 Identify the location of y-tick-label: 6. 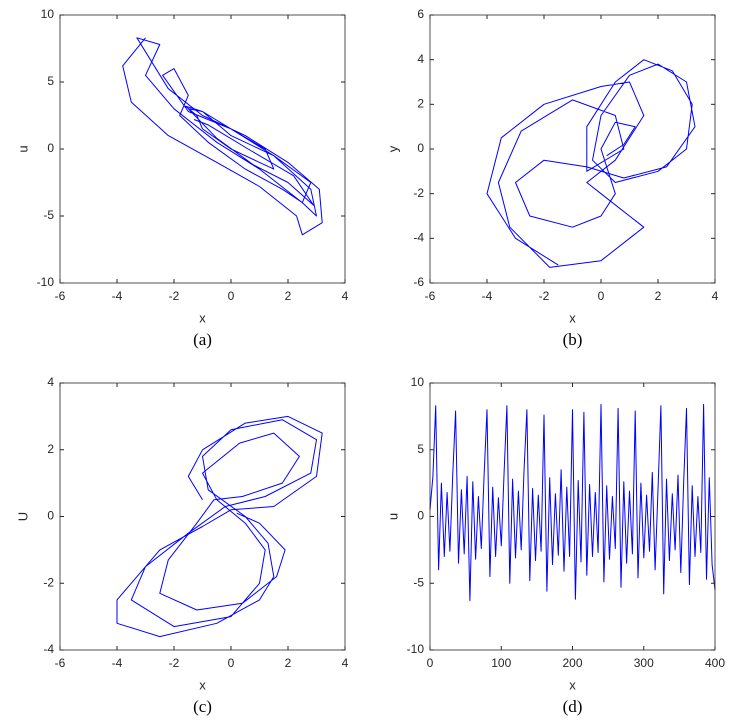
(420, 14).